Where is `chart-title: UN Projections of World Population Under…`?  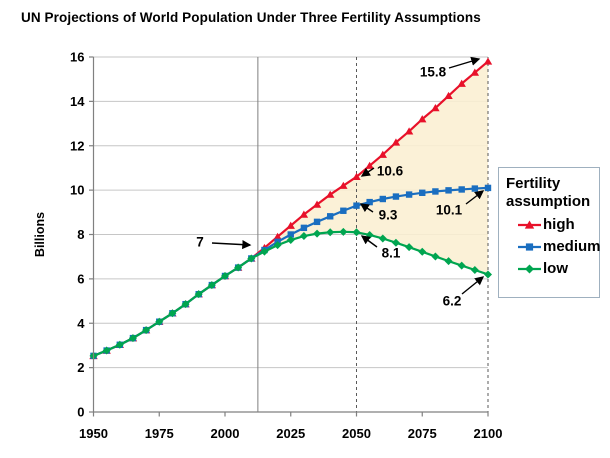 chart-title: UN Projections of World Population Under… is located at coordinates (251, 17).